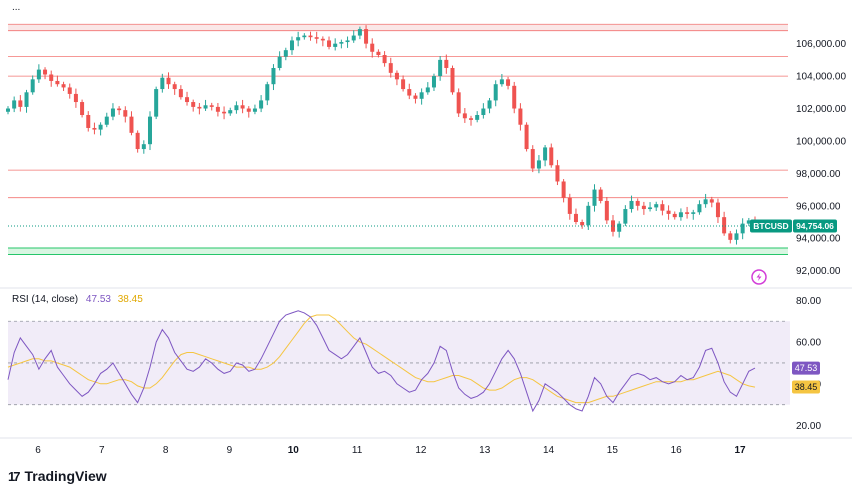 Image resolution: width=852 pixels, height=486 pixels. I want to click on symbol-tag: BTCUSD, so click(771, 226).